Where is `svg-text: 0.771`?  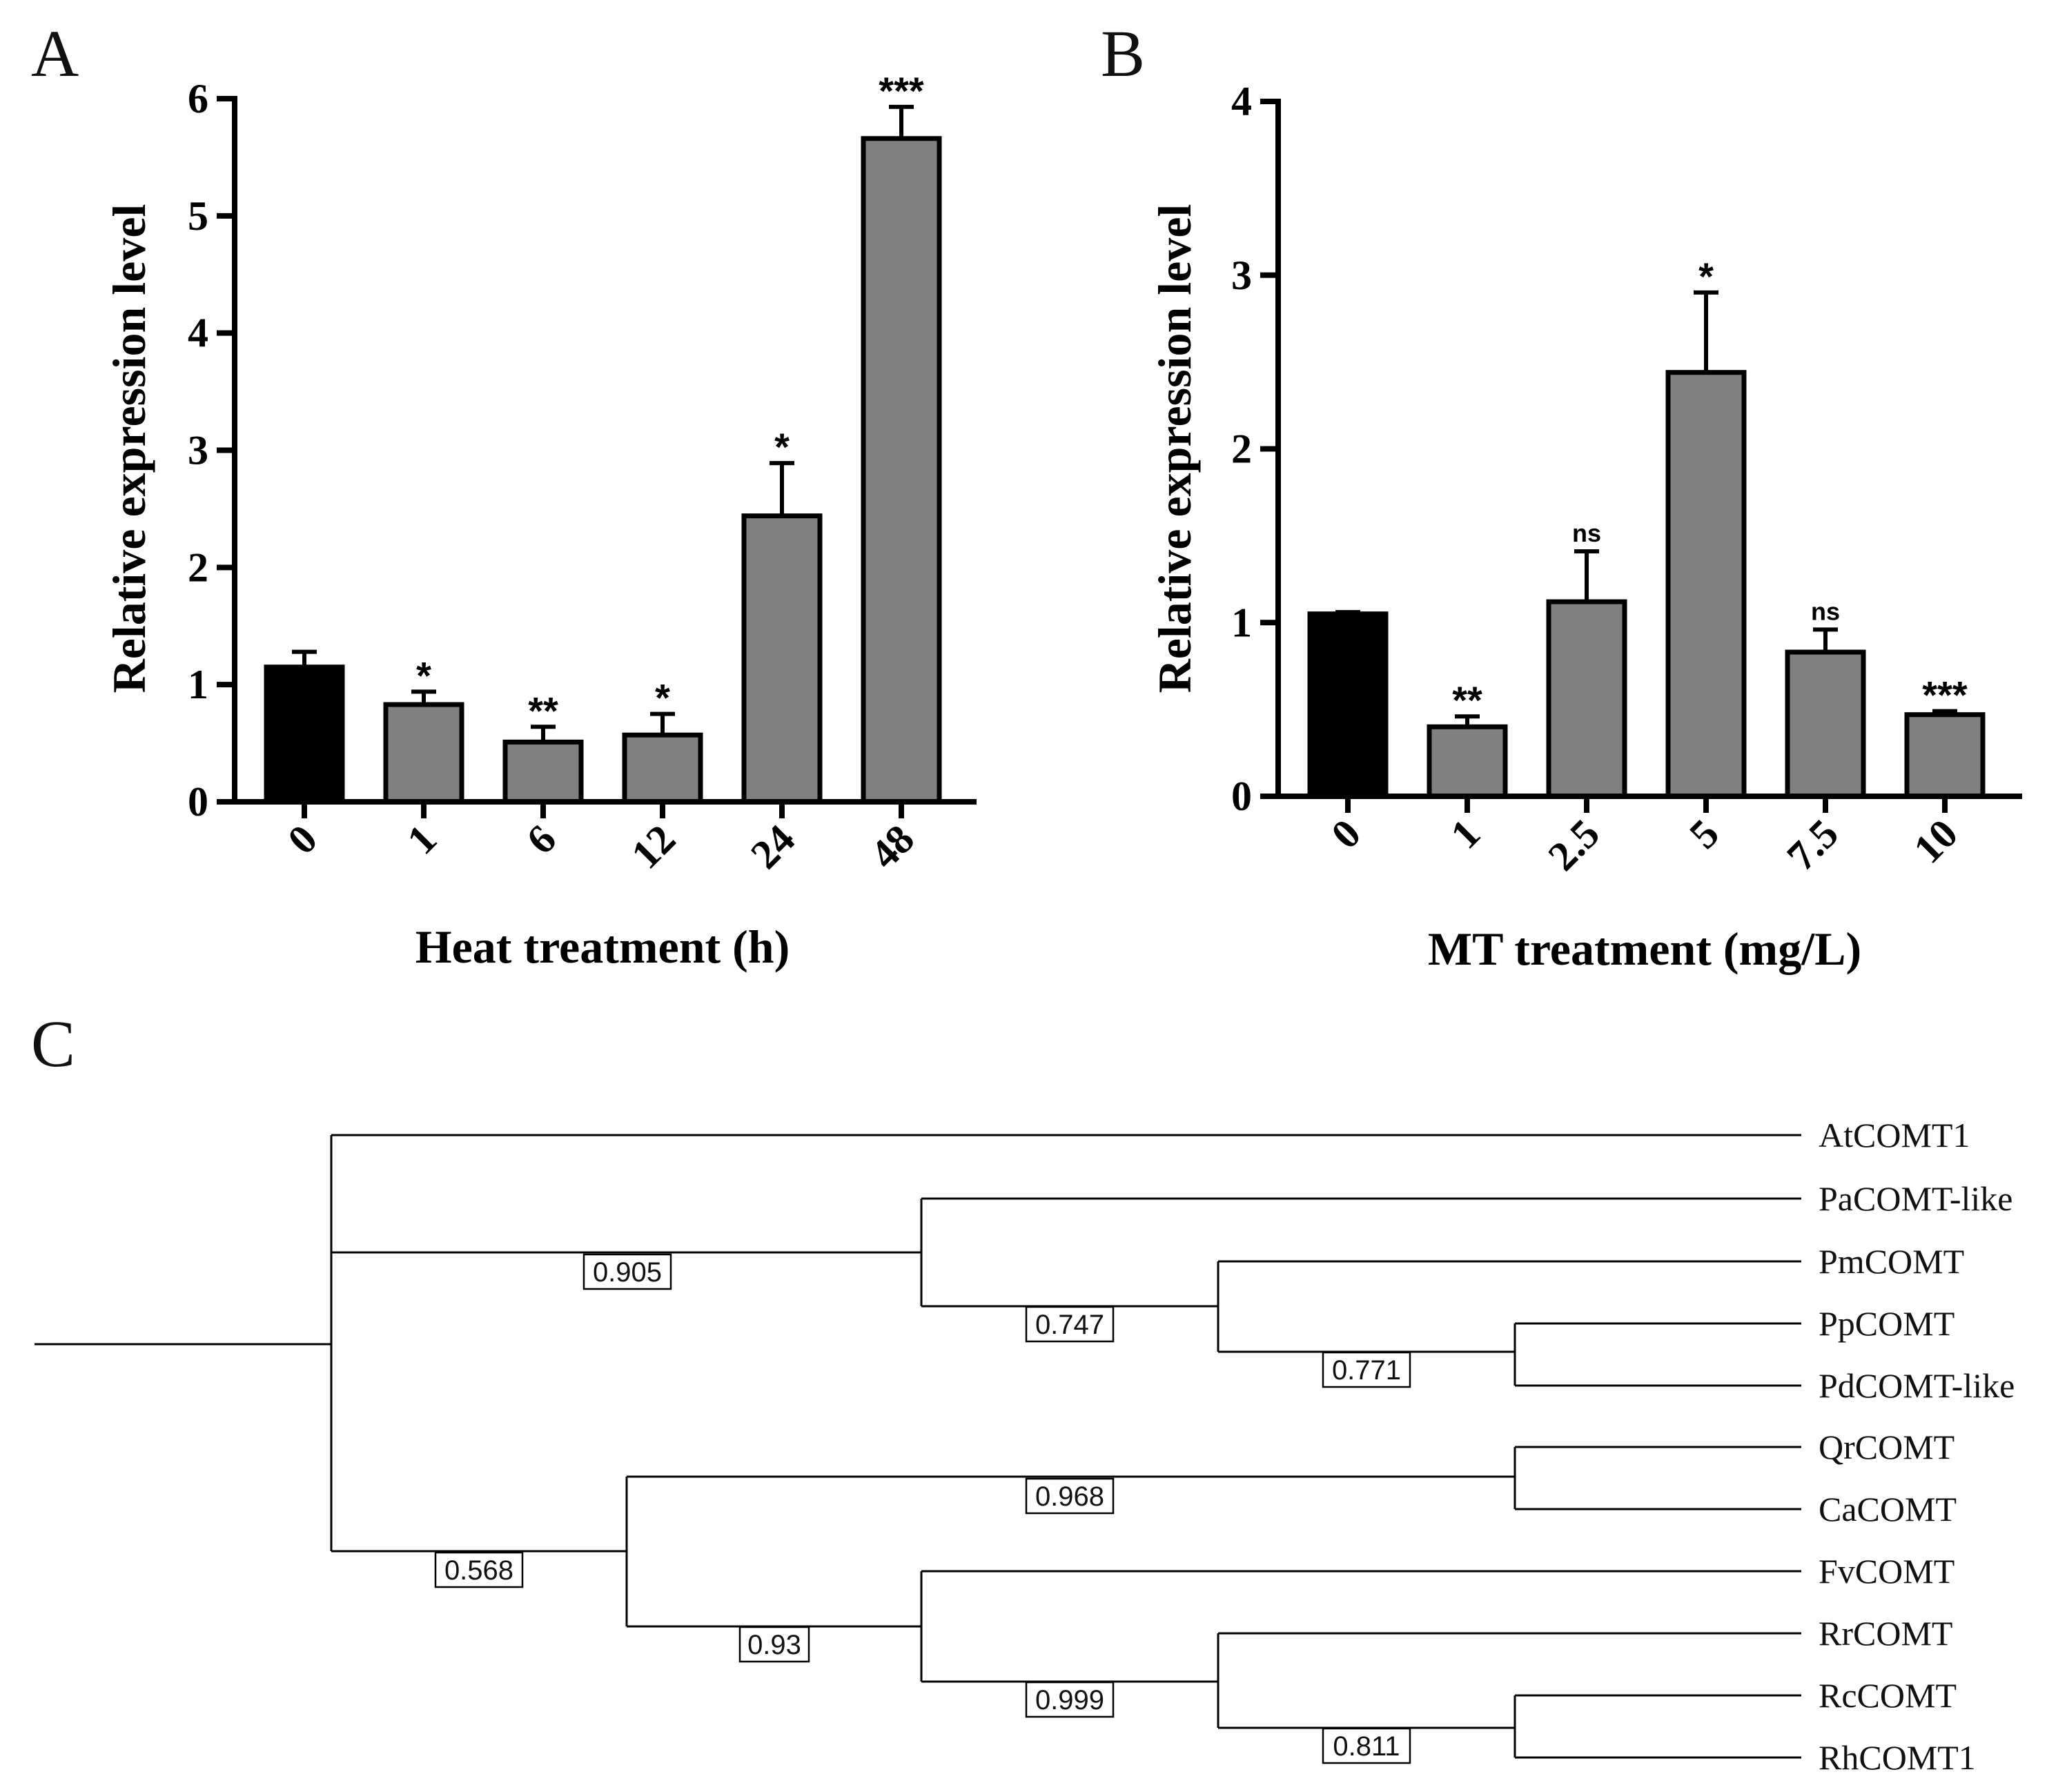 svg-text: 0.771 is located at coordinates (1366, 1370).